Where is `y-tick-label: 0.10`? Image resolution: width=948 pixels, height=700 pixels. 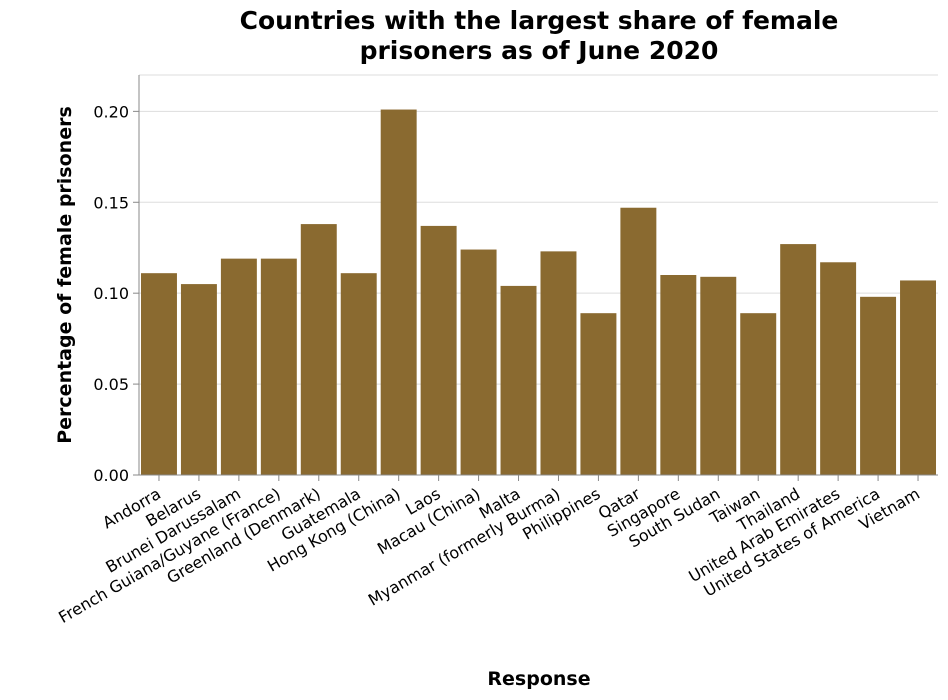 y-tick-label: 0.10 is located at coordinates (111, 293).